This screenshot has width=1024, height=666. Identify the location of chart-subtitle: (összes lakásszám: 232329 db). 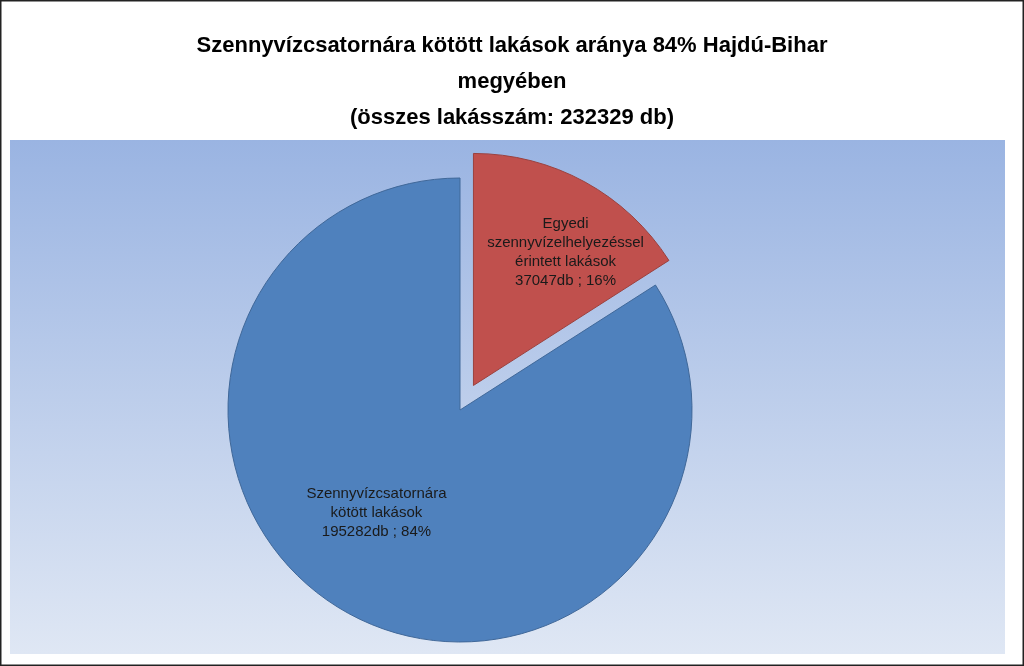
(512, 116).